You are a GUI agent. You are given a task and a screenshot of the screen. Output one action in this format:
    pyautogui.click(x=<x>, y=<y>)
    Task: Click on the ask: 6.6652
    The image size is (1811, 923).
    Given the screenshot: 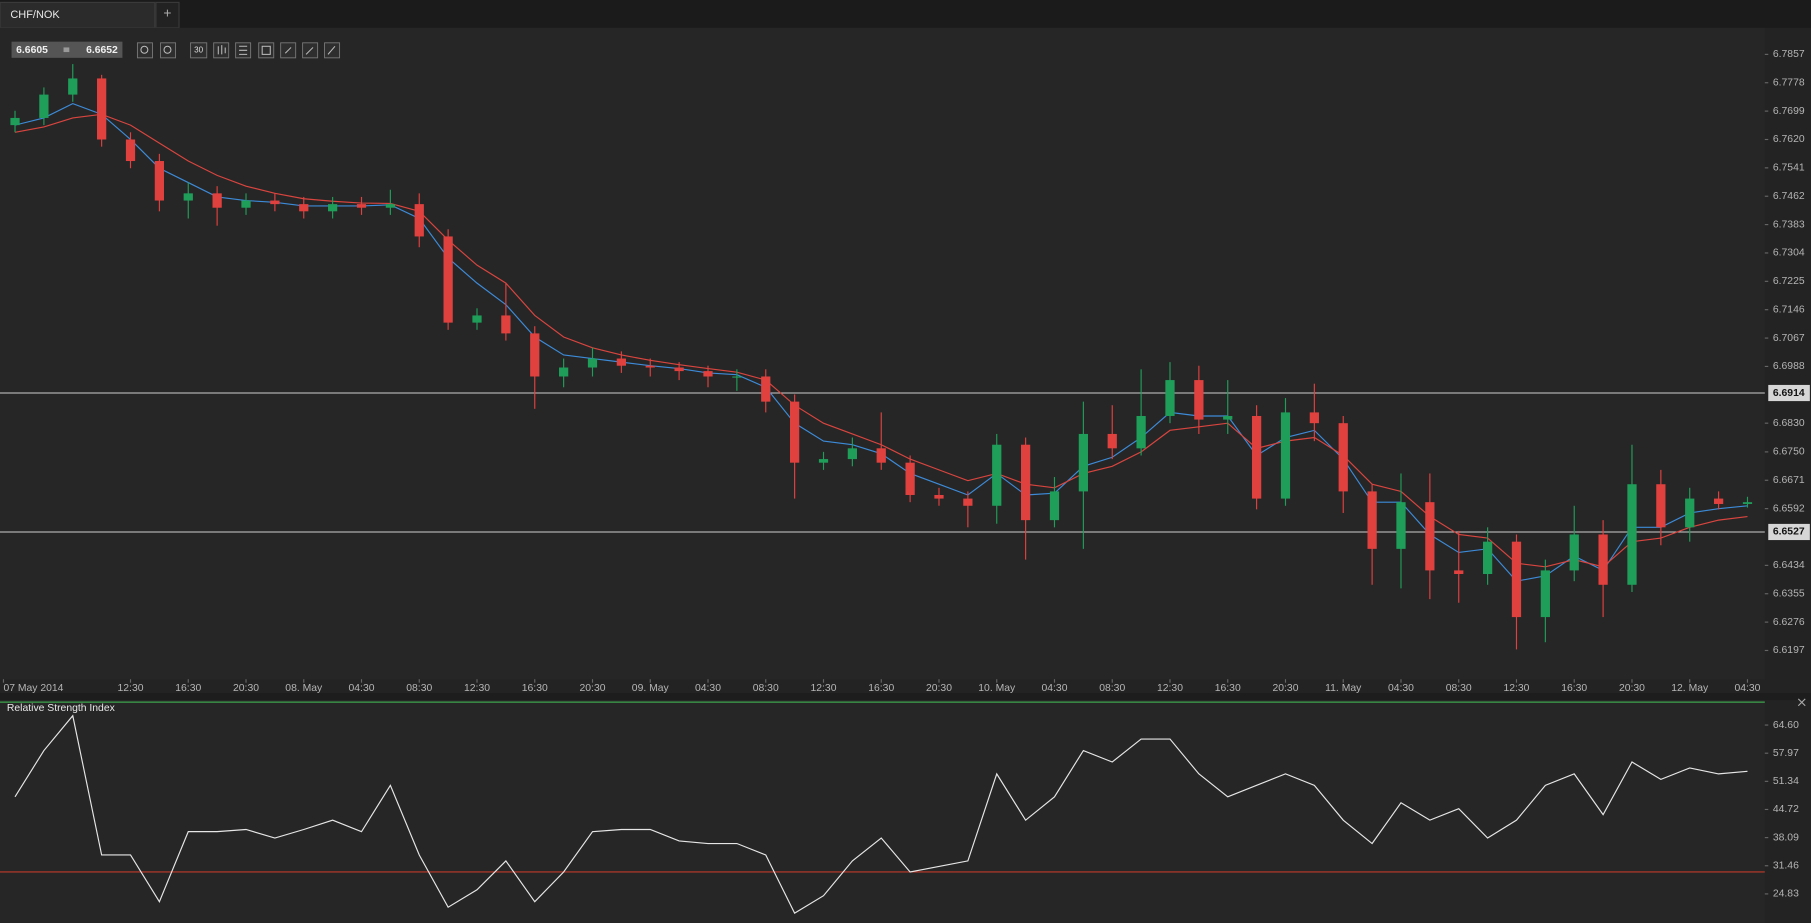 What is the action you would take?
    pyautogui.click(x=102, y=50)
    